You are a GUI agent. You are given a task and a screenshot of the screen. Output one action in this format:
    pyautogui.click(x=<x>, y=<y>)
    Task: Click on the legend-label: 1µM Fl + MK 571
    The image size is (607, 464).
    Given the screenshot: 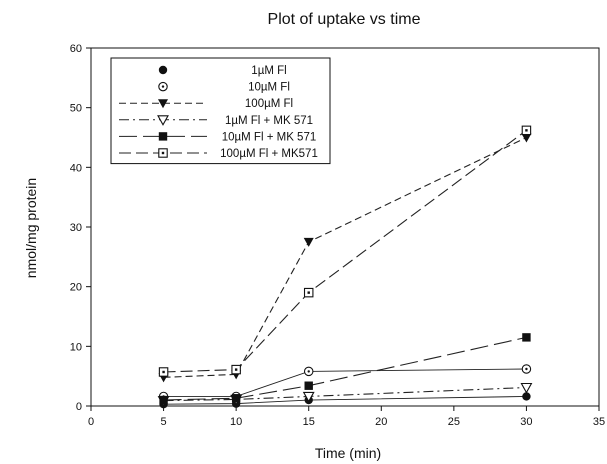 What is the action you would take?
    pyautogui.click(x=269, y=121)
    